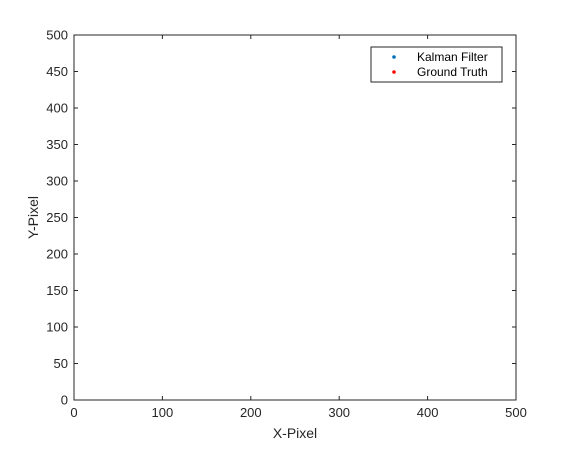  I want to click on y-tick-label: 500, so click(57, 35).